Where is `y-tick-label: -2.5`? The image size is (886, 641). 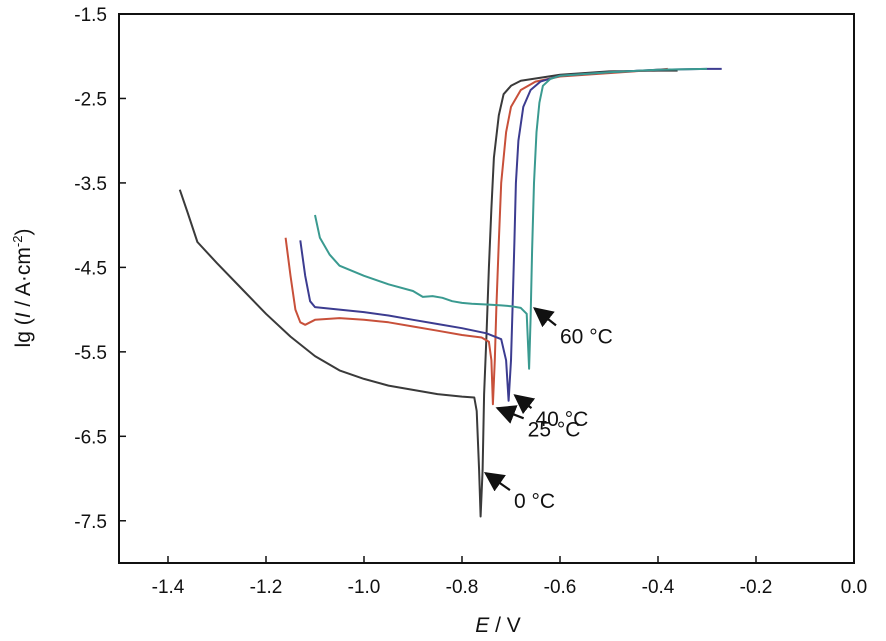
y-tick-label: -2.5 is located at coordinates (90, 99).